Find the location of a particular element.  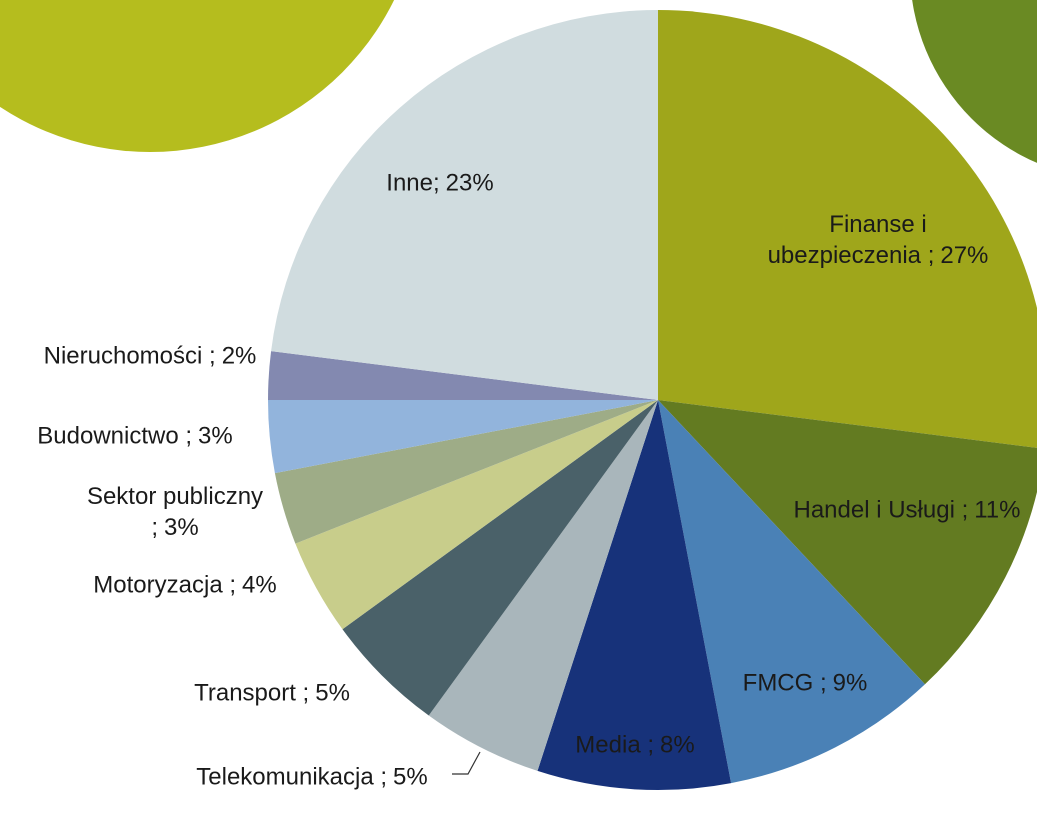

data-label: Budownictwo ; 3% is located at coordinates (135, 436).